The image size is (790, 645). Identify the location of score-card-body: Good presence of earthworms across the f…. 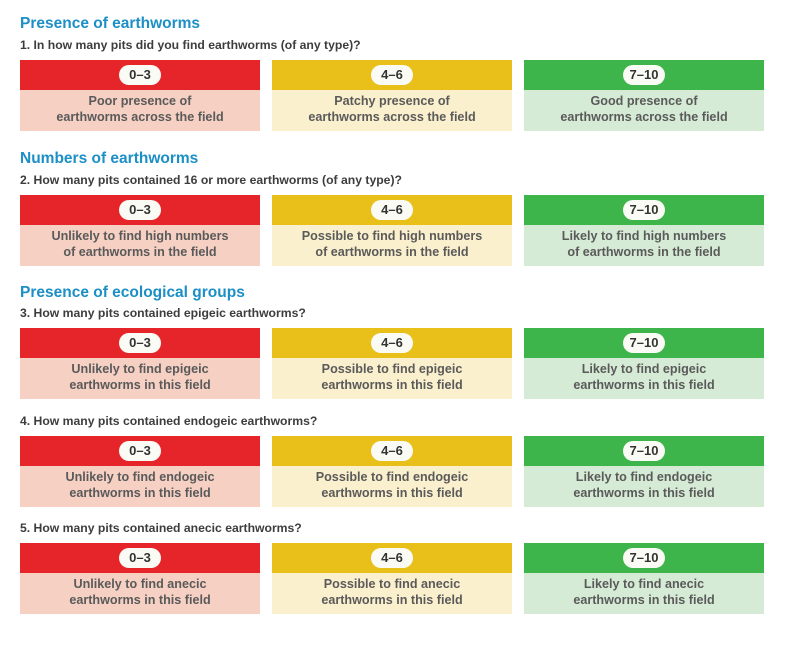
(644, 110).